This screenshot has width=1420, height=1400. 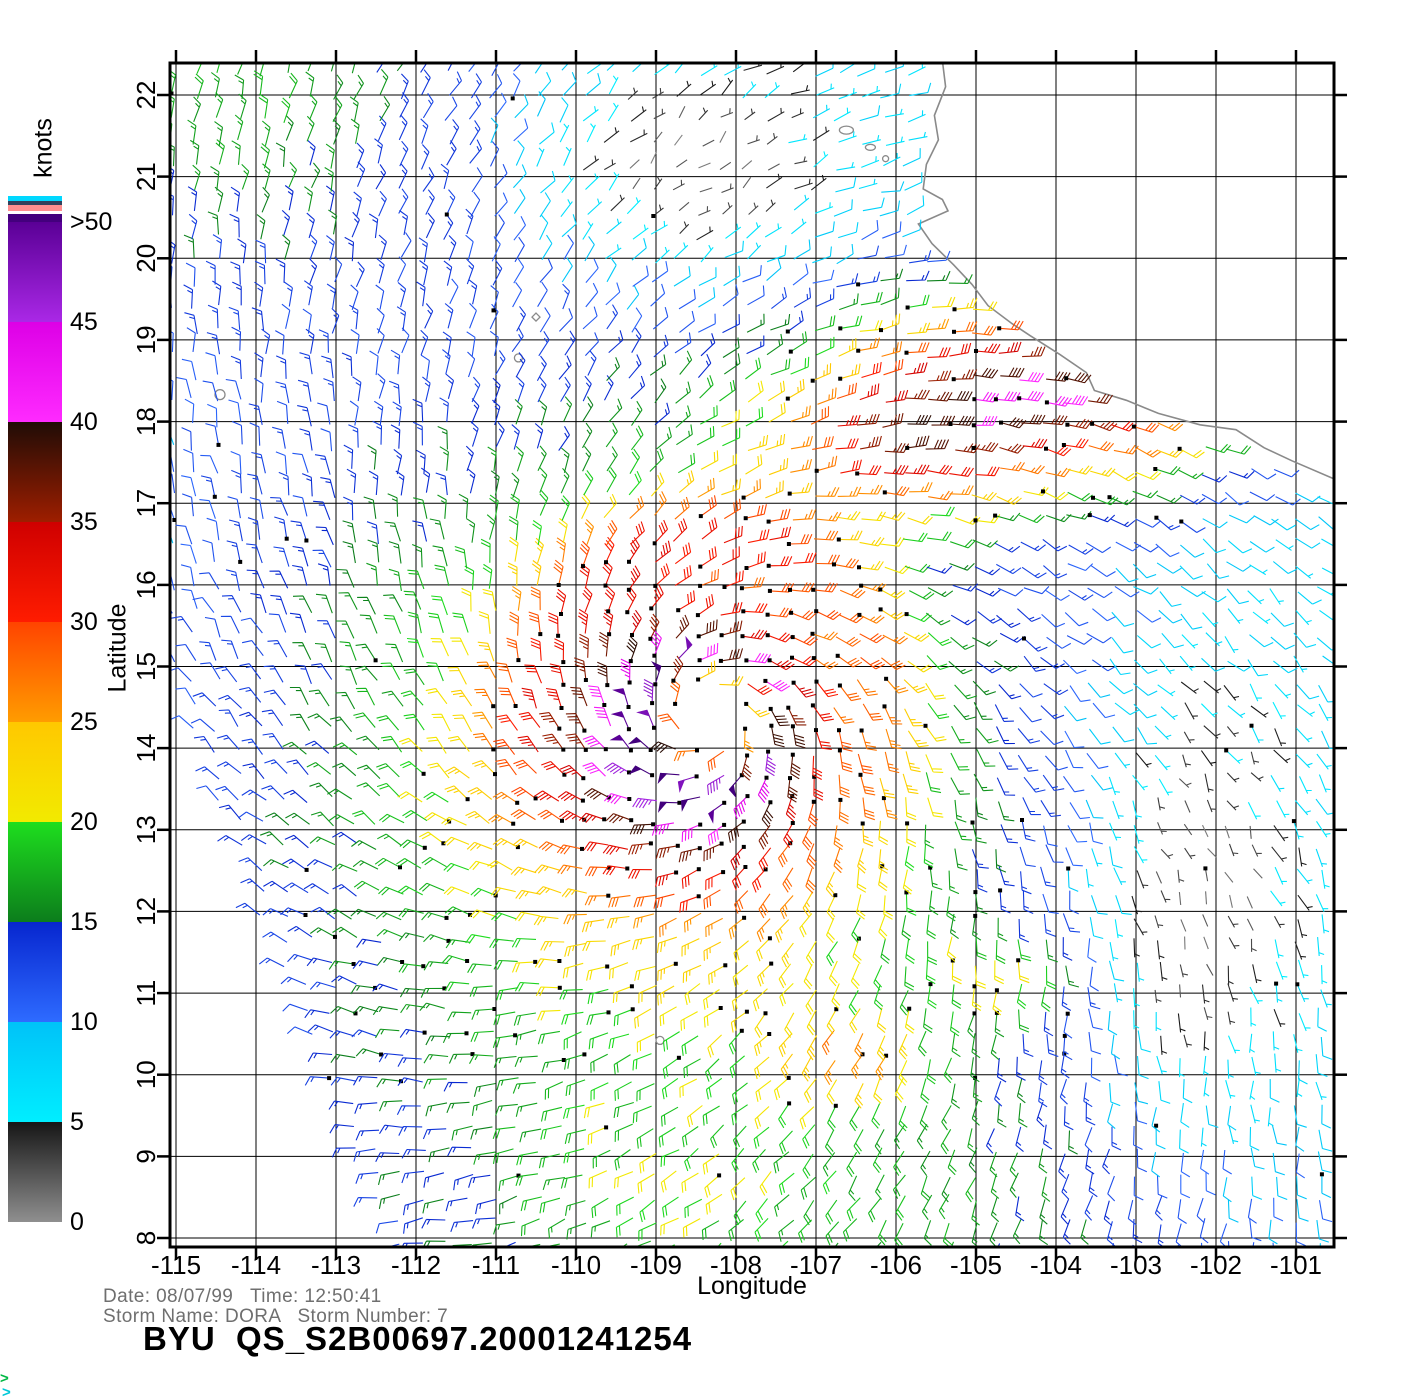 What do you see at coordinates (35, 203) in the screenshot?
I see `colorbar-top-strip` at bounding box center [35, 203].